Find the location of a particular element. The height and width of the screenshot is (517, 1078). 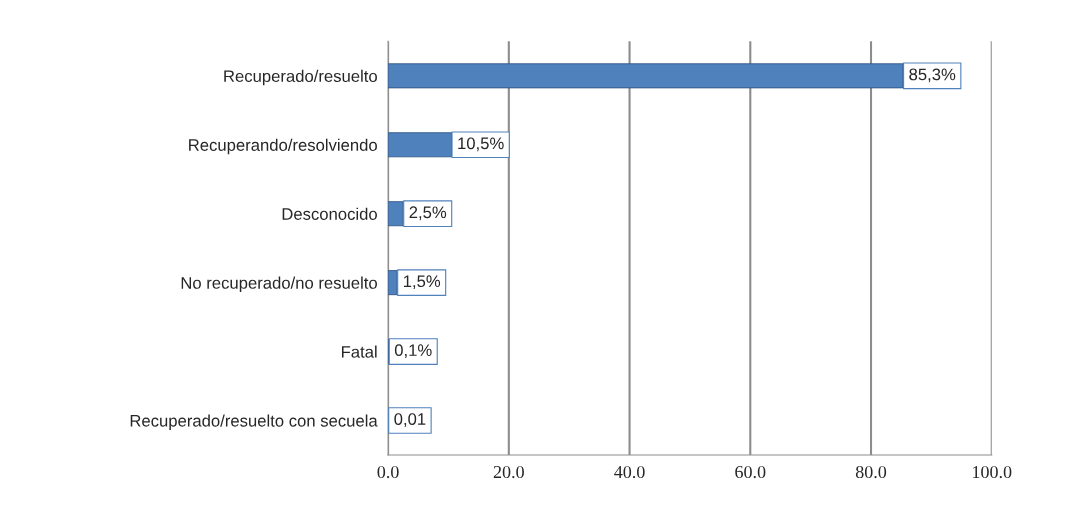

x-tick-label: 100.0 is located at coordinates (992, 472).